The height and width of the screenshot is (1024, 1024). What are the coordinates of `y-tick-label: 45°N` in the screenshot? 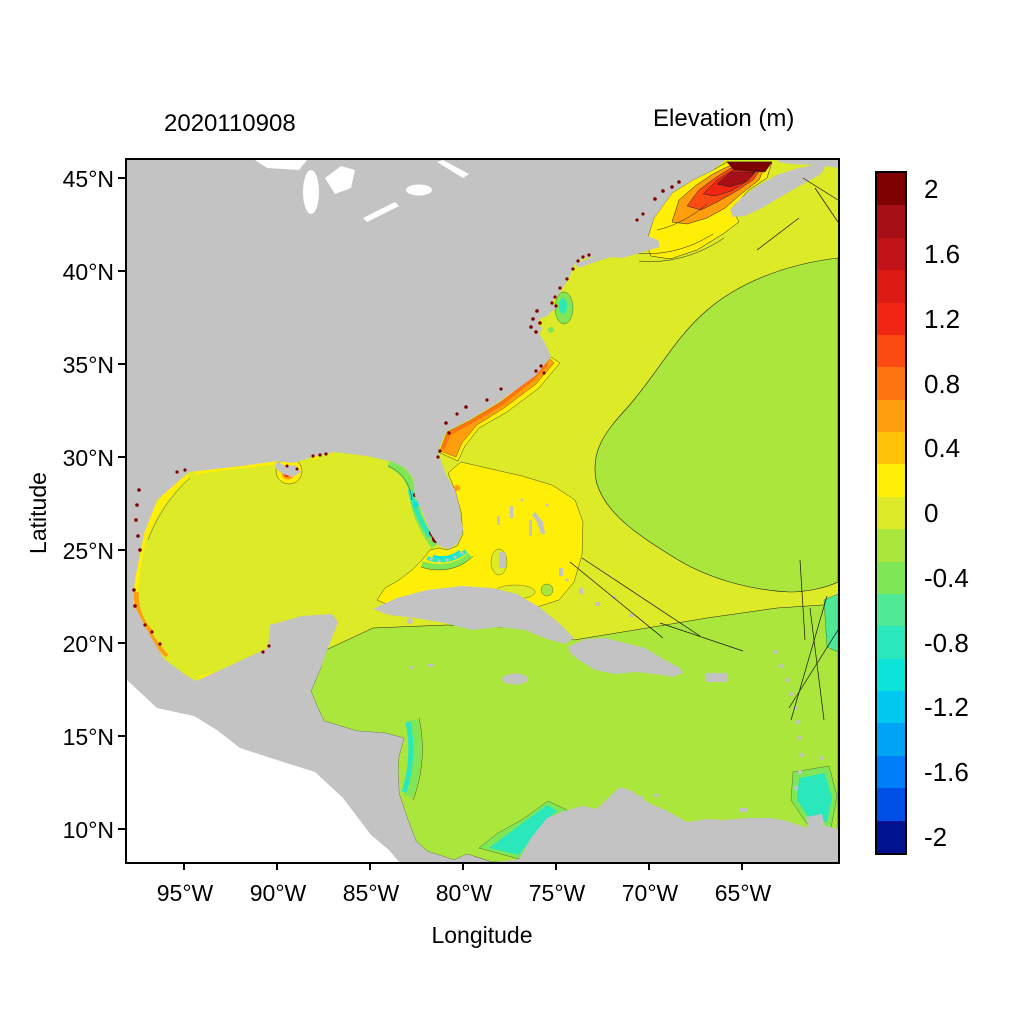 It's located at (88, 179).